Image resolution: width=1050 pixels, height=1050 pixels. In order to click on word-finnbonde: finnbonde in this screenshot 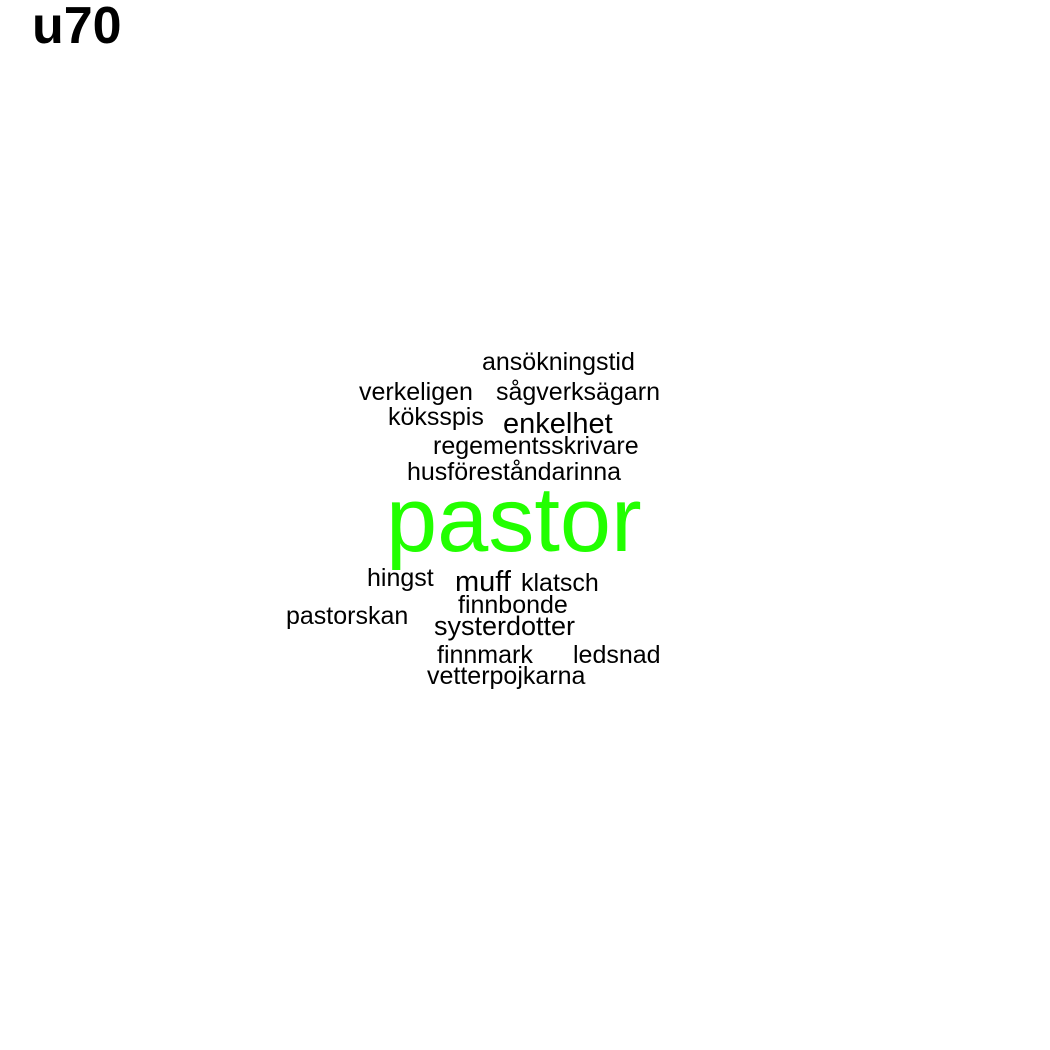, I will do `click(513, 605)`.